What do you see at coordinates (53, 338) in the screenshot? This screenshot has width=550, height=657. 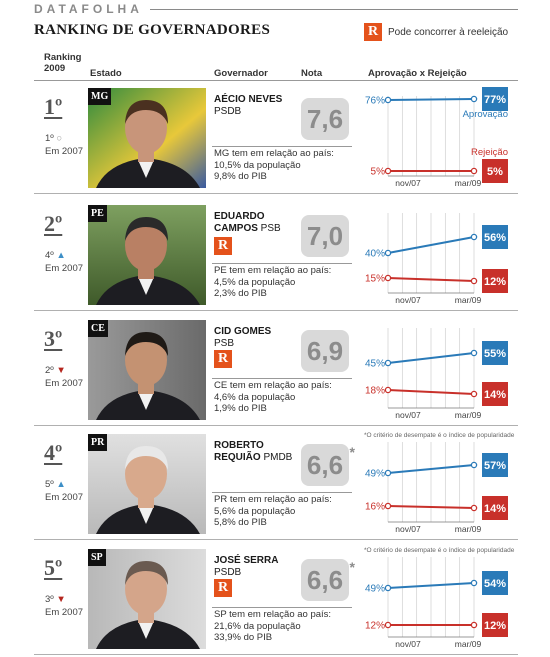 I see `rank-number: 3º` at bounding box center [53, 338].